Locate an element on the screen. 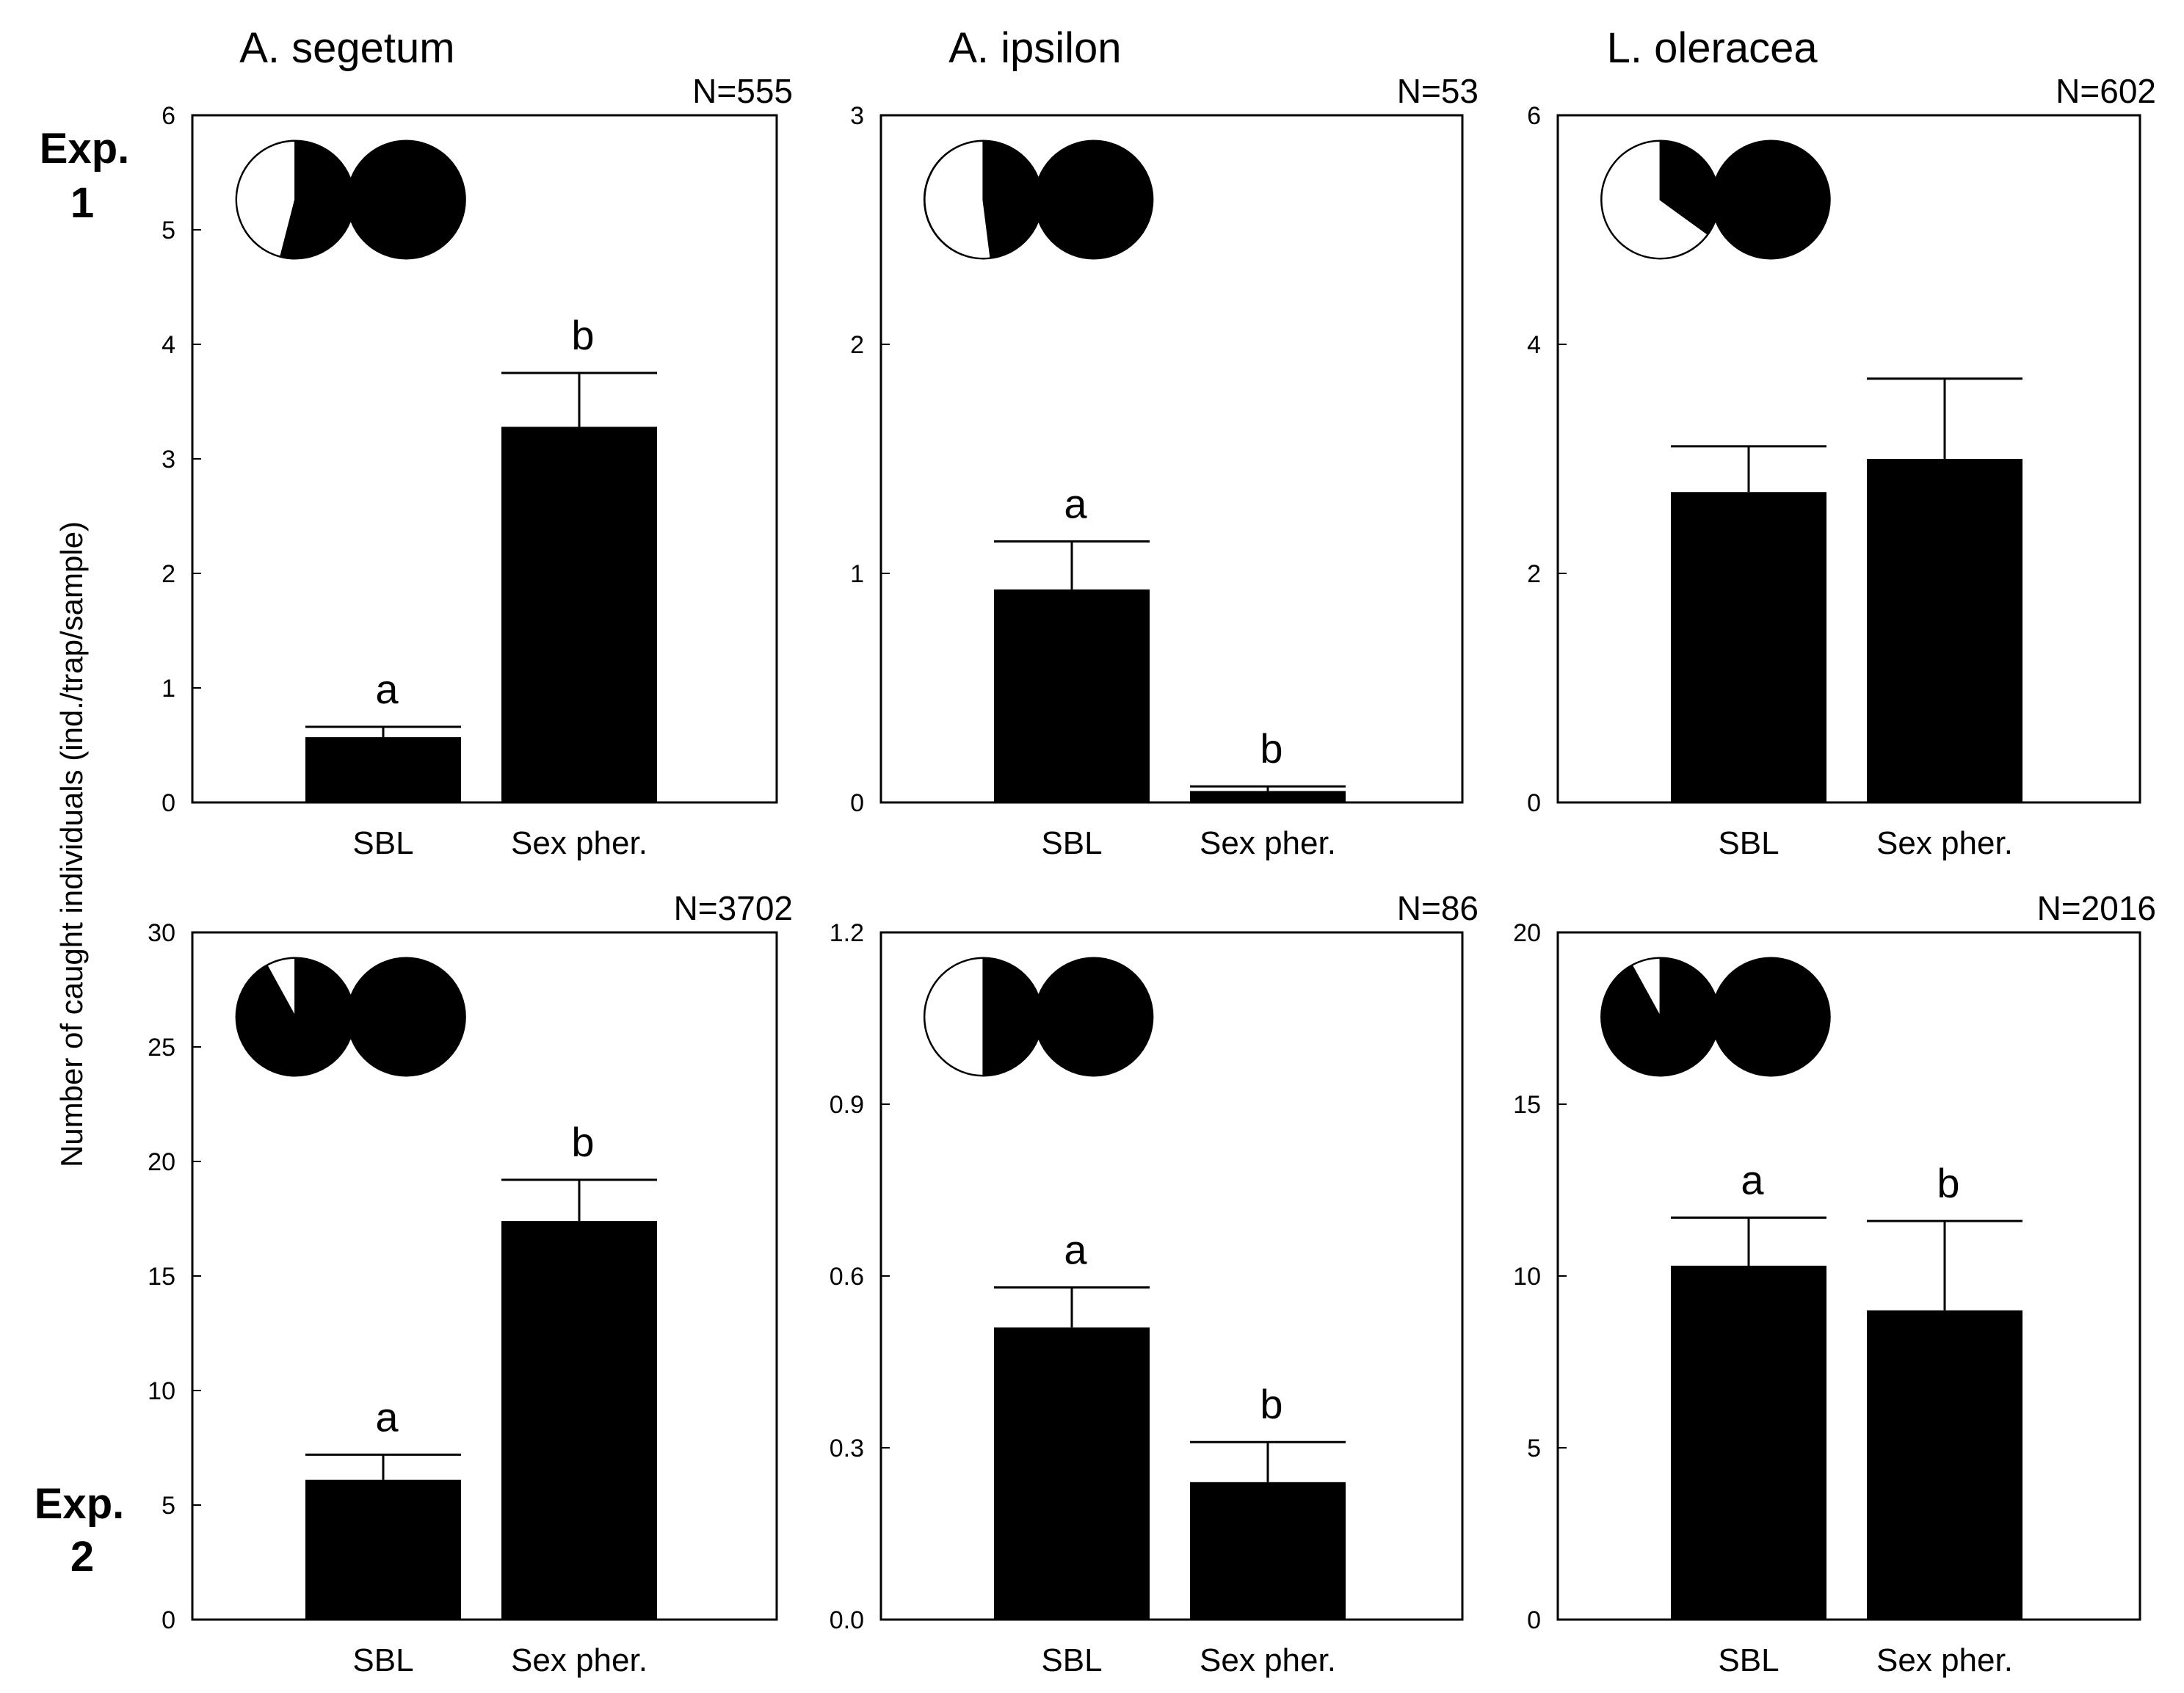 Image resolution: width=2184 pixels, height=1693 pixels. y-tick-label: 0.0 is located at coordinates (847, 1620).